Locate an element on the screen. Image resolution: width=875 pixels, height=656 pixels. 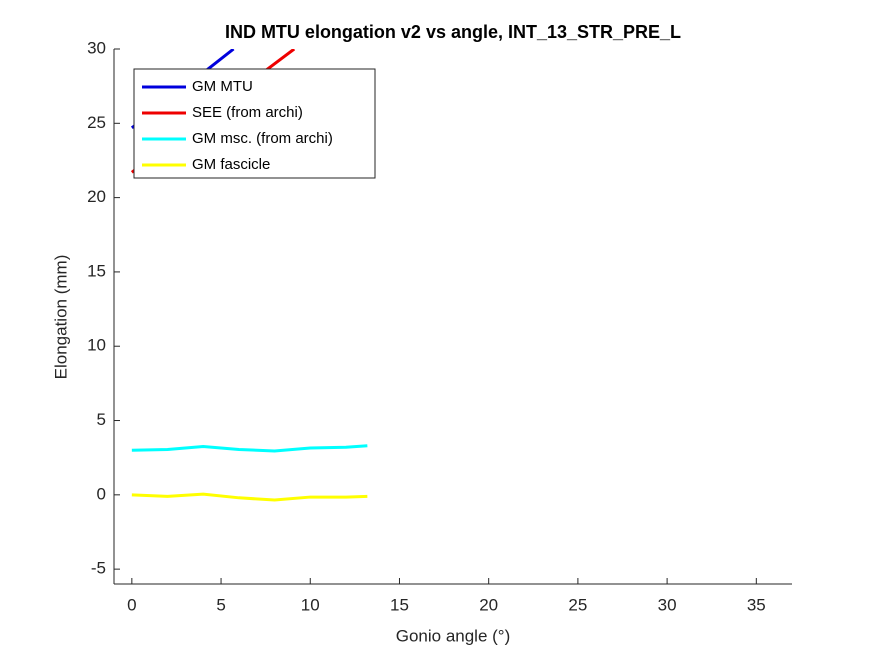
legend-label: SEE (from archi) is located at coordinates (247, 112).